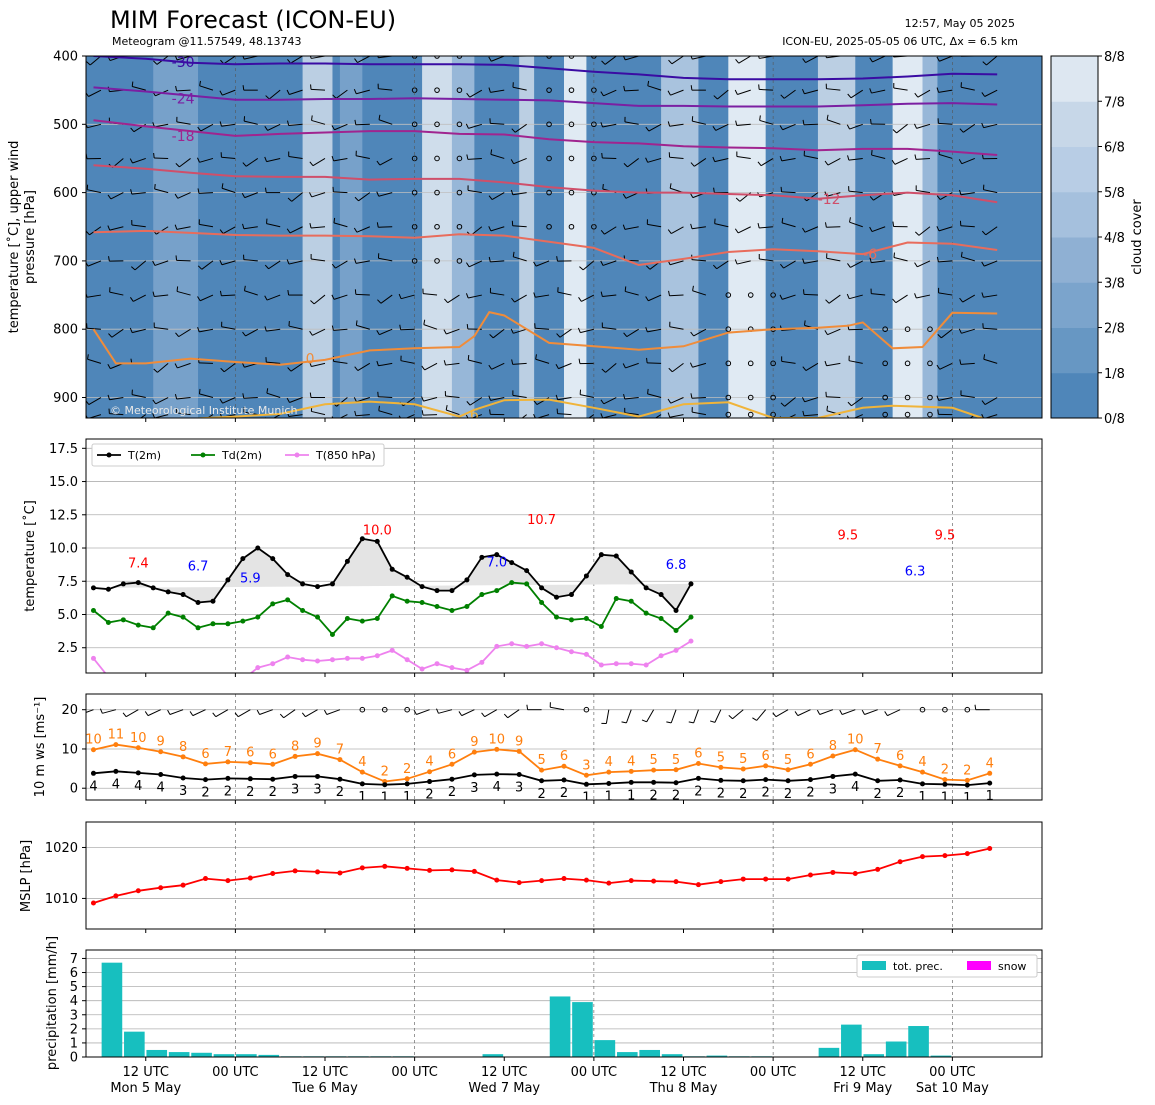  I want to click on cloud-cover-band, so click(680, 237).